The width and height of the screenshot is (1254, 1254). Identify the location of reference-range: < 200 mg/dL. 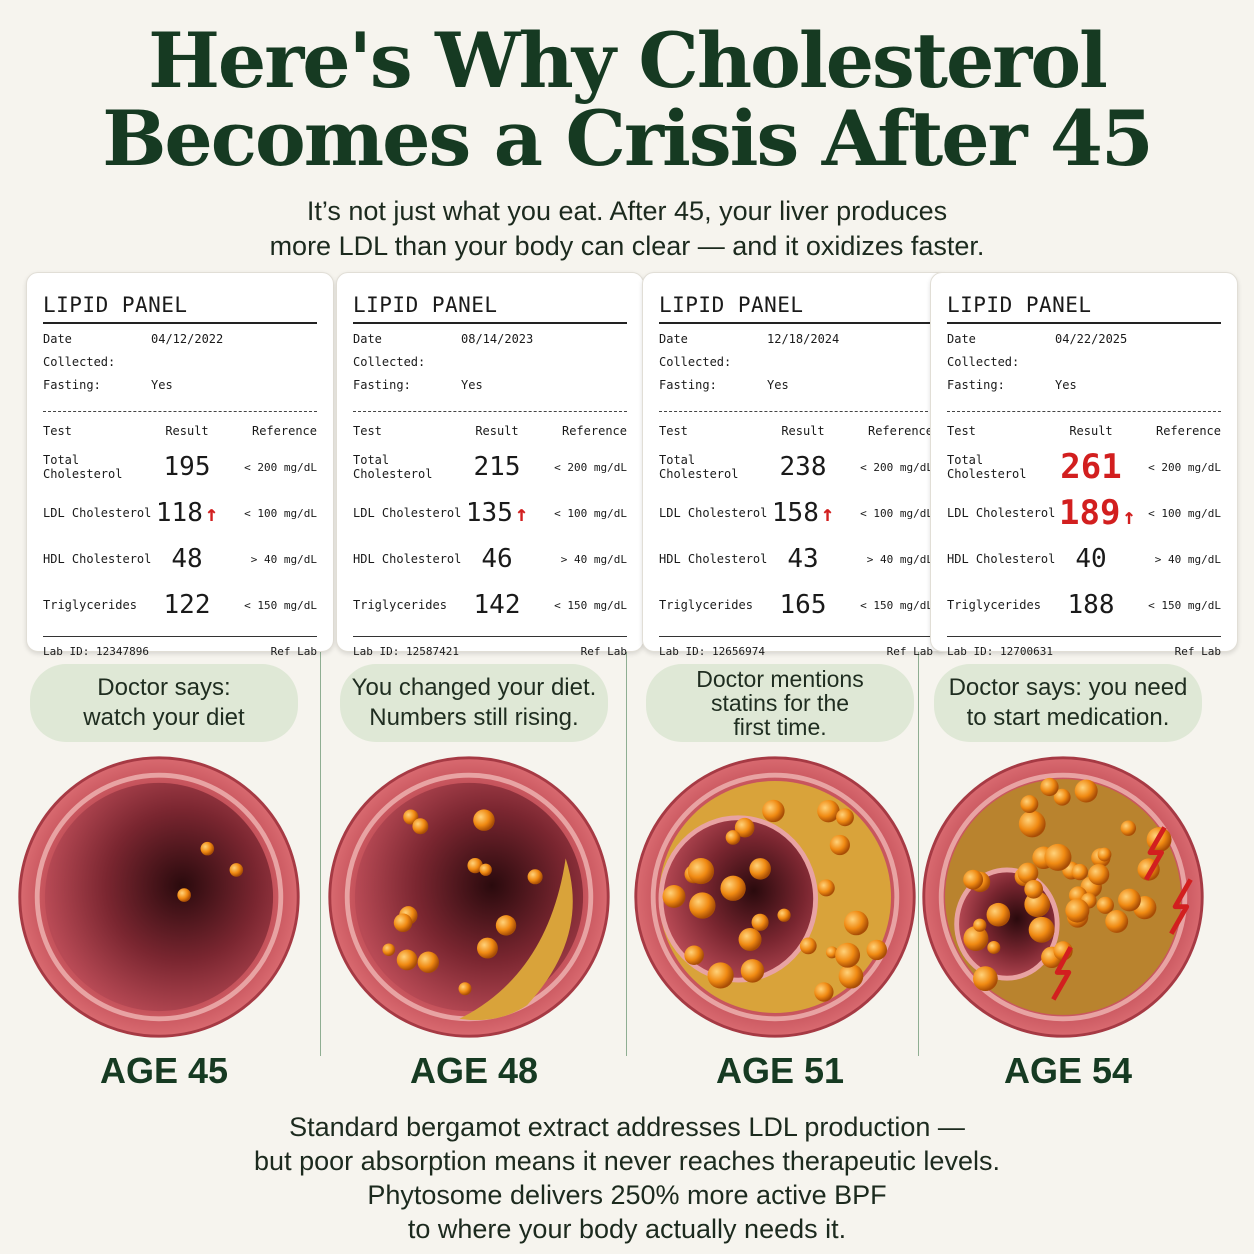
(280, 467).